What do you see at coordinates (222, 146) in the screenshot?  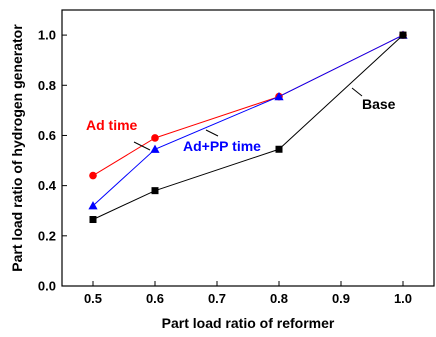 I see `label-ad-pp-time: Ad+PP time` at bounding box center [222, 146].